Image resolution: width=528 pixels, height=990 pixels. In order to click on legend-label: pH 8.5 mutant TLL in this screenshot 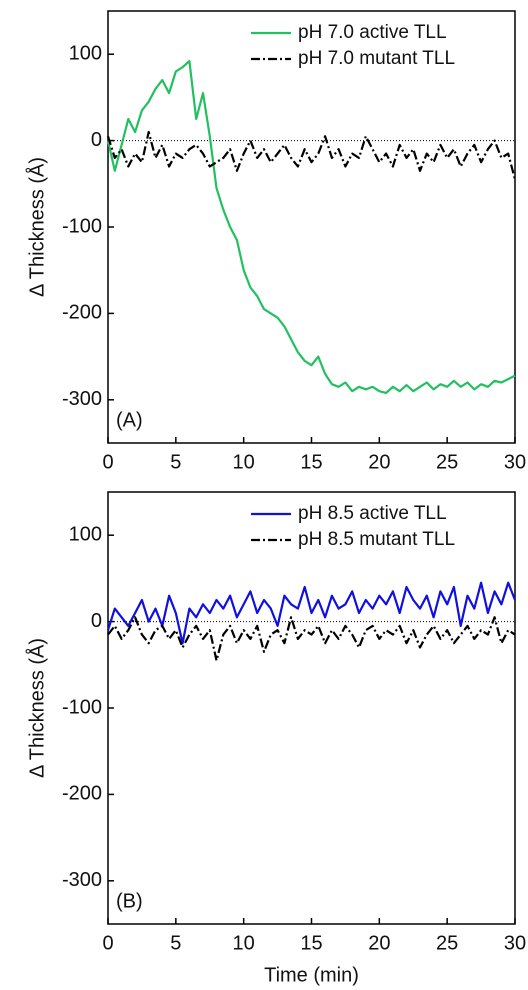, I will do `click(376, 539)`.